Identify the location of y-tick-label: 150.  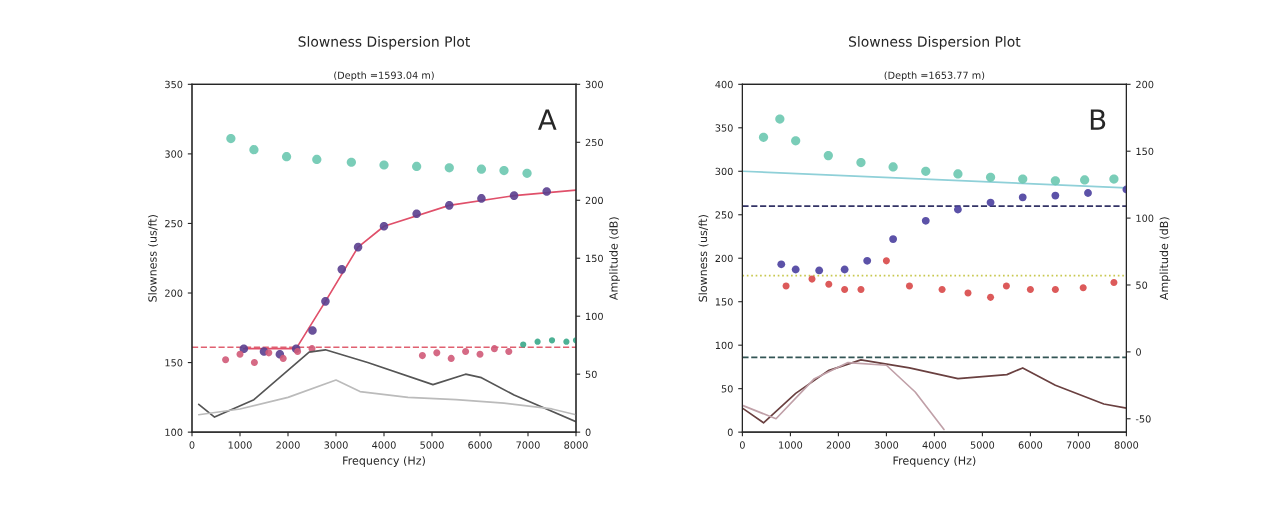
(724, 302).